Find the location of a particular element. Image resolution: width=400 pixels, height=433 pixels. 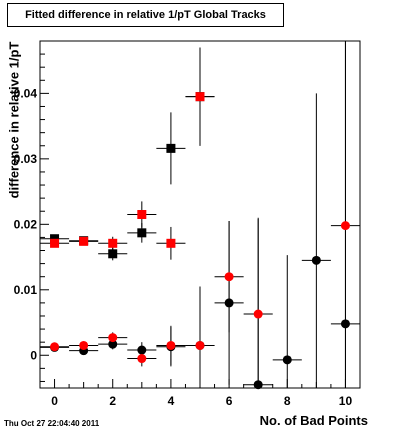

y-tick-label: 0.02 is located at coordinates (26, 224).